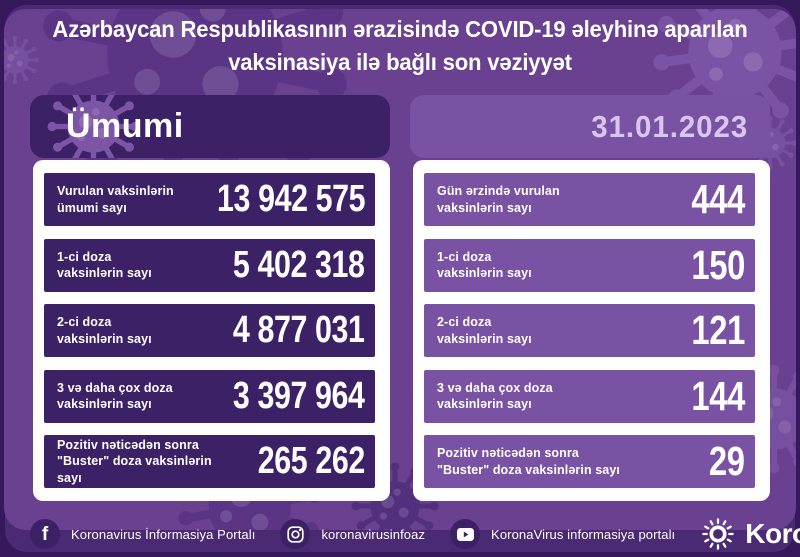 The height and width of the screenshot is (557, 800). What do you see at coordinates (589, 396) in the screenshot?
I see `stat-row-dose3plus-daily: 3 və daha çox doza vaksinlərin sayı 144` at bounding box center [589, 396].